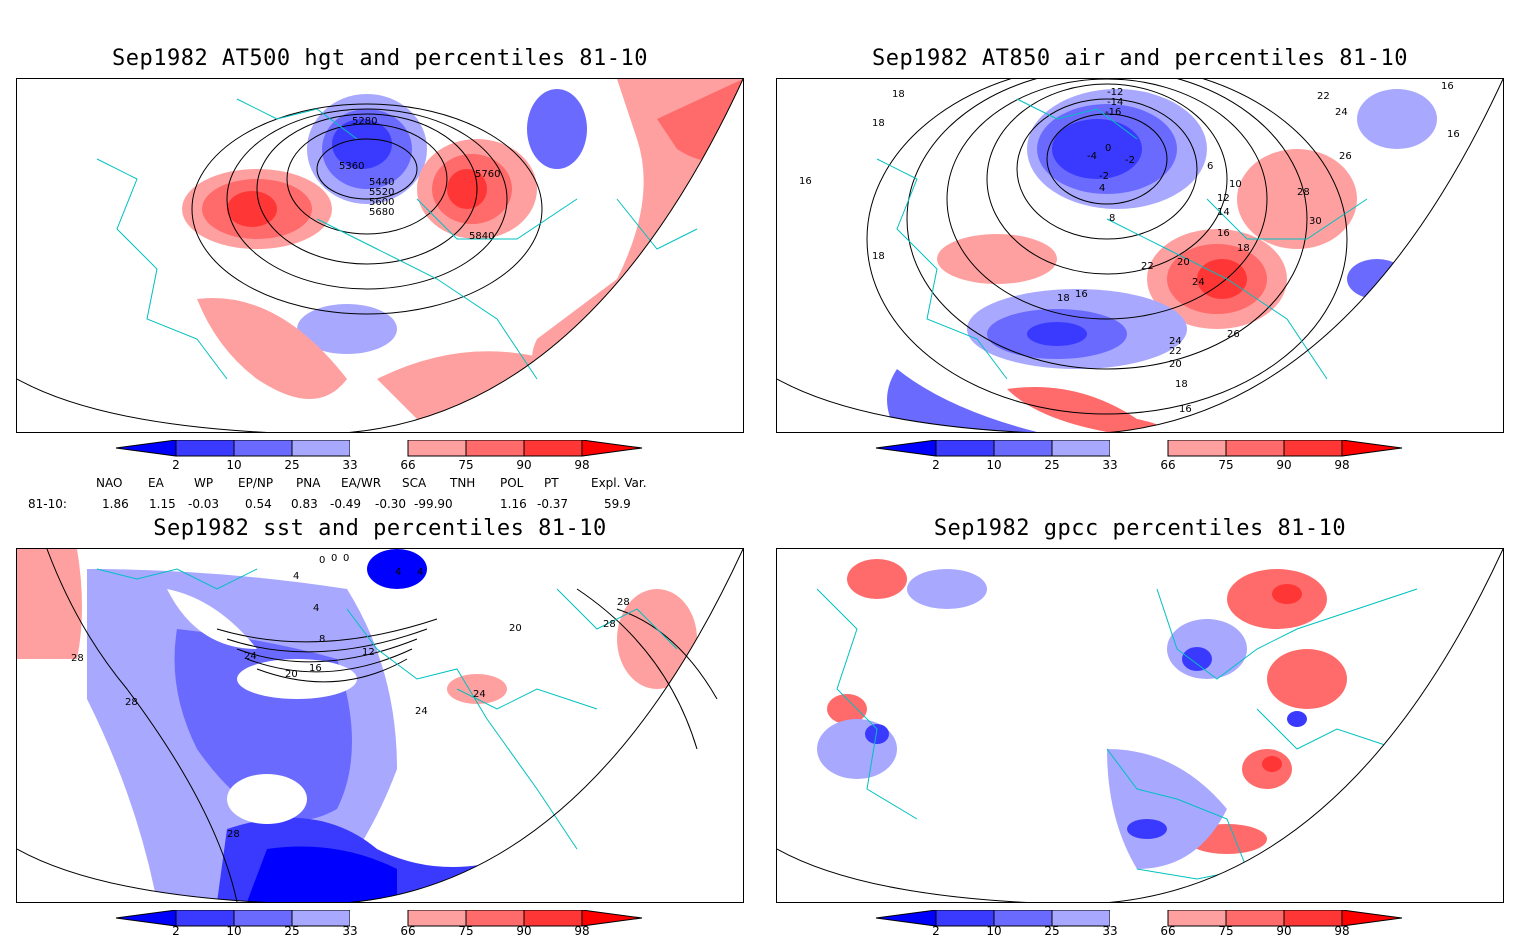  What do you see at coordinates (351, 166) in the screenshot?
I see `contour-label: 5360` at bounding box center [351, 166].